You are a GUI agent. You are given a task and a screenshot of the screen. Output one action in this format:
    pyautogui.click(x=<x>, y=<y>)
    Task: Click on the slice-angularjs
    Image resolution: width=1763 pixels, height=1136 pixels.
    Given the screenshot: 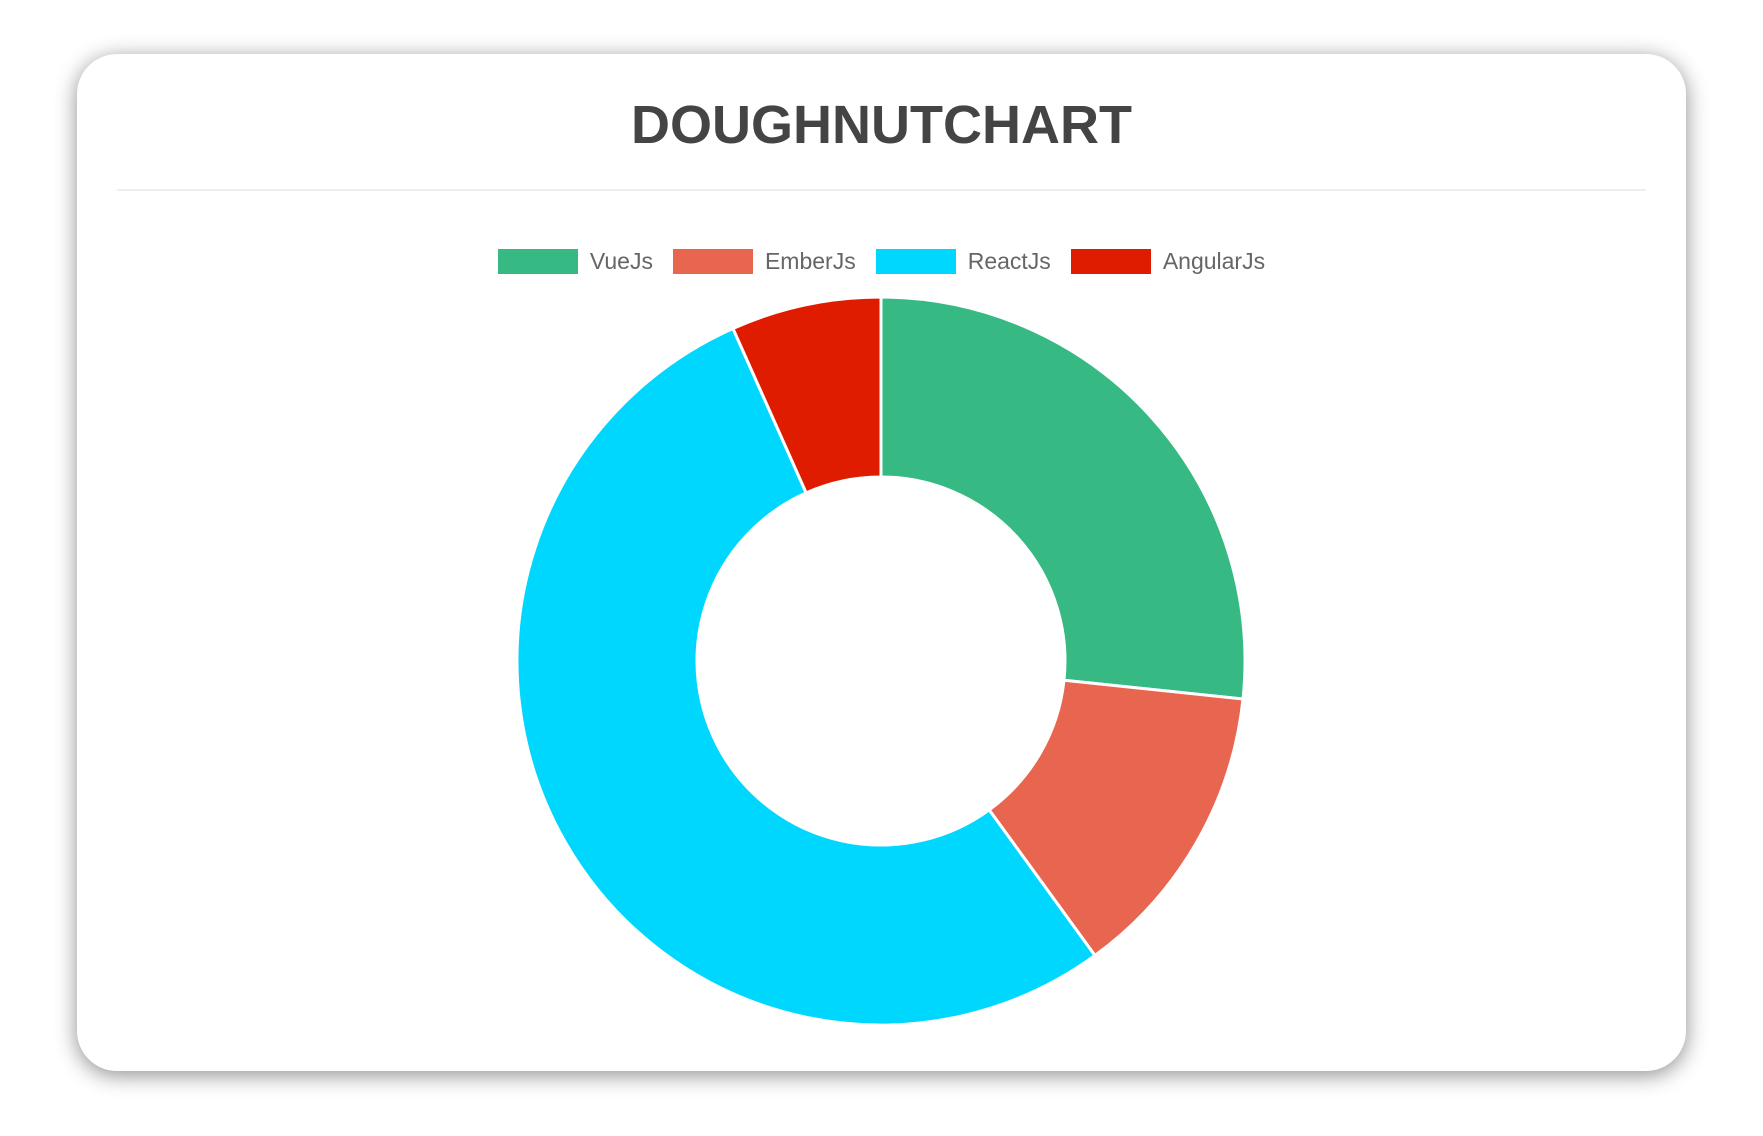 What is the action you would take?
    pyautogui.click(x=806, y=395)
    